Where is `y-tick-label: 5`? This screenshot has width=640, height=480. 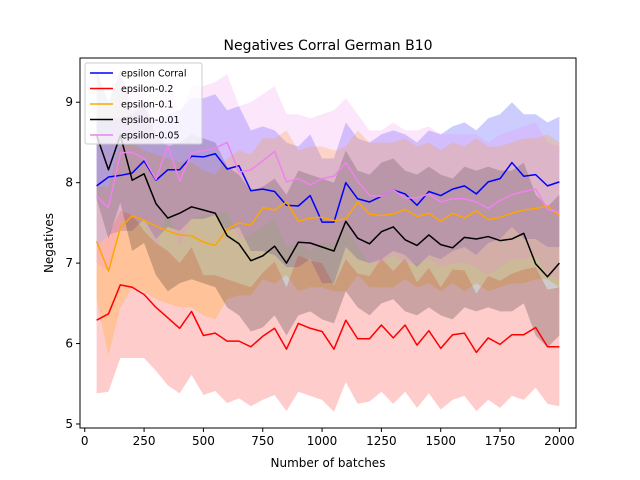 y-tick-label: 5 is located at coordinates (69, 424).